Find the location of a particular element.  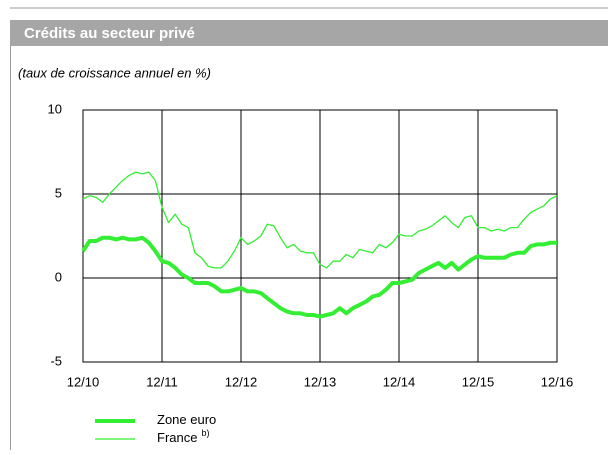

x-tick-label: 12/11 is located at coordinates (162, 381).